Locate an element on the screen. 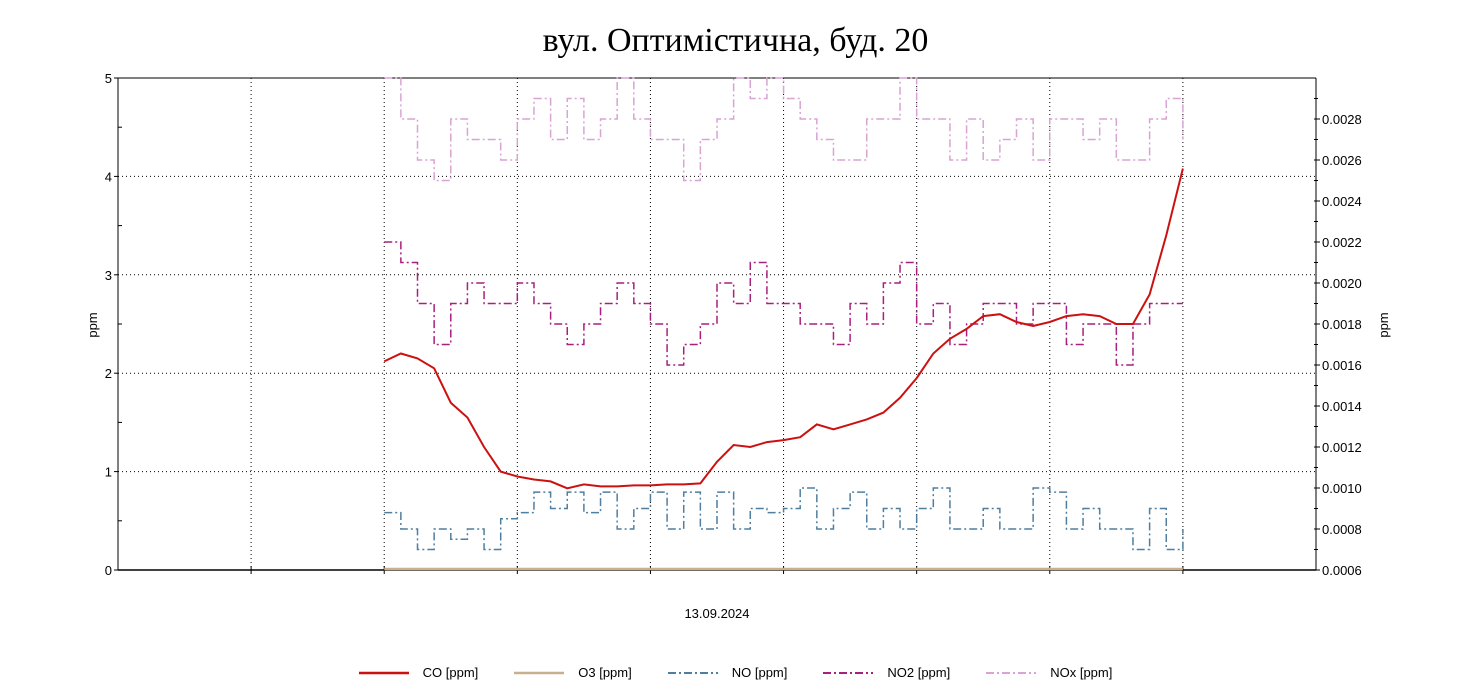  legend-item: NOx [ppm] is located at coordinates (1049, 672).